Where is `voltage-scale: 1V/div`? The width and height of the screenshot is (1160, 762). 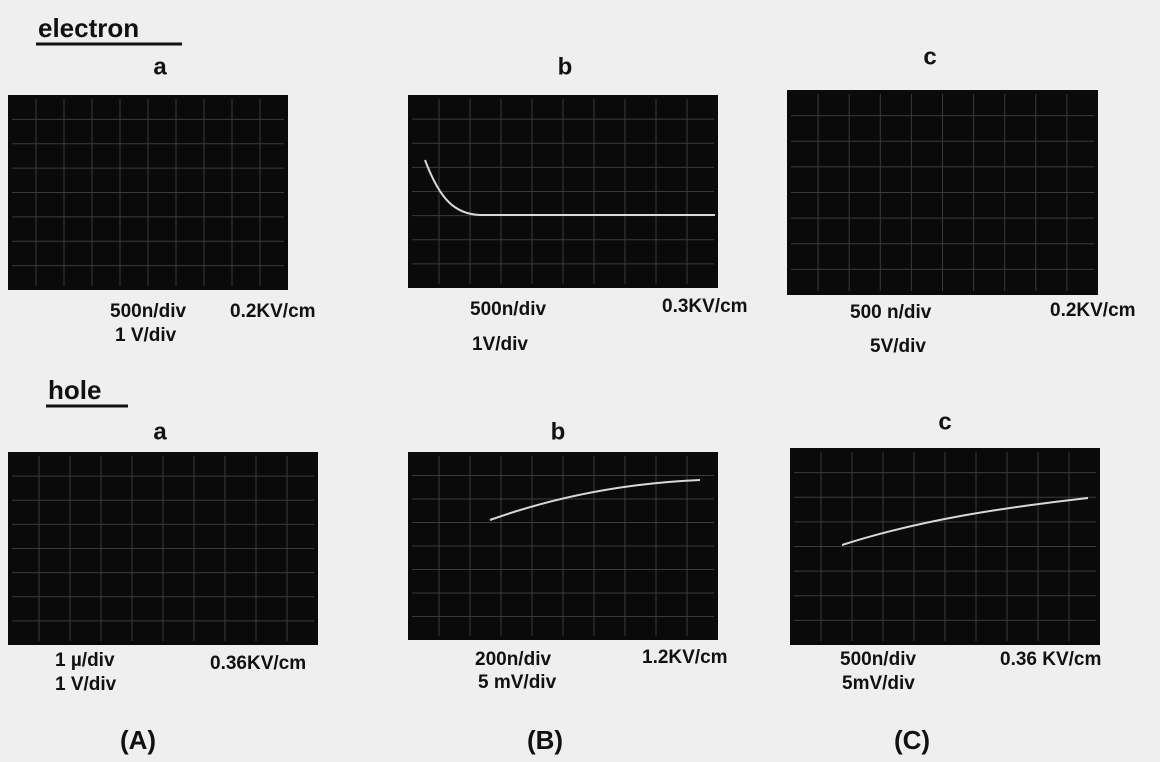
voltage-scale: 1V/div is located at coordinates (500, 344).